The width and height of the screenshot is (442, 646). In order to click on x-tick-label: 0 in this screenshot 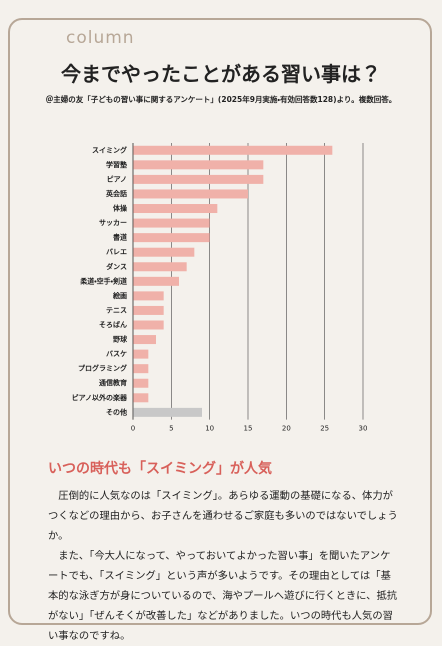, I will do `click(133, 429)`.